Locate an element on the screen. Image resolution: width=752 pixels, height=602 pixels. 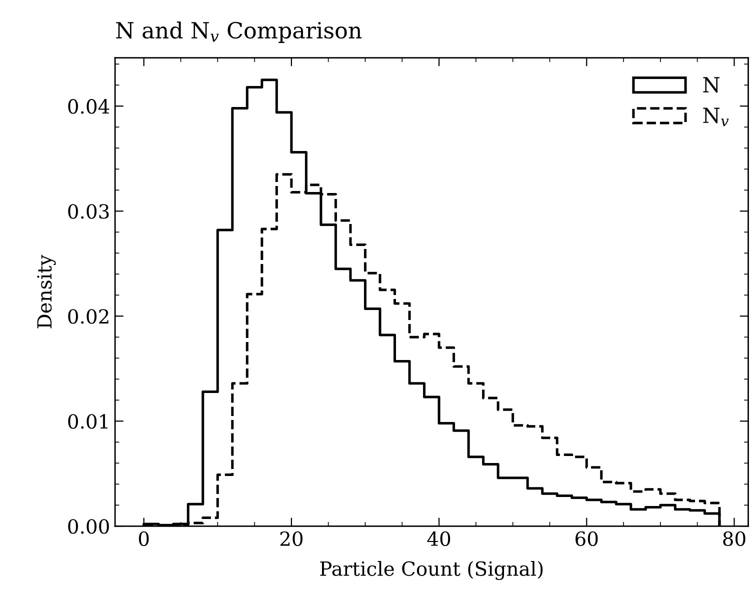
x-tick-label: 80 is located at coordinates (734, 538).